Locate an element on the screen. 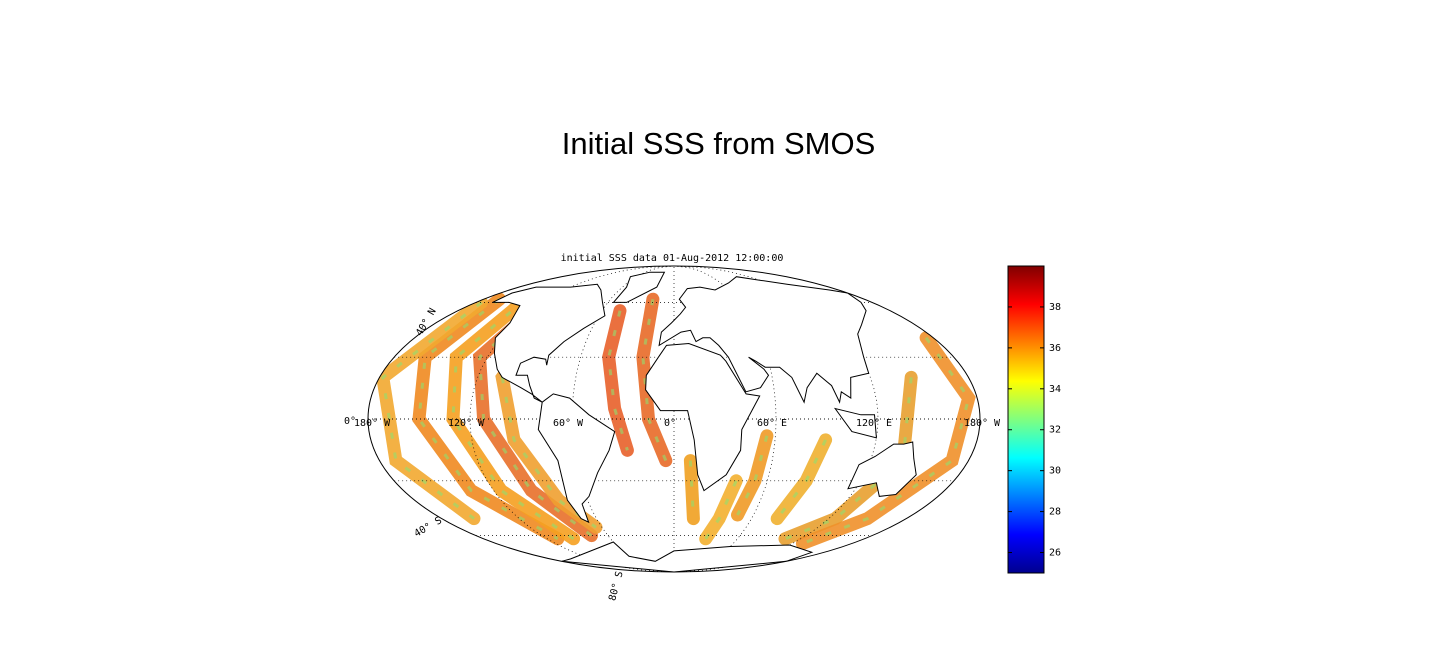  colorbar-tick-label: 28 is located at coordinates (1055, 512).